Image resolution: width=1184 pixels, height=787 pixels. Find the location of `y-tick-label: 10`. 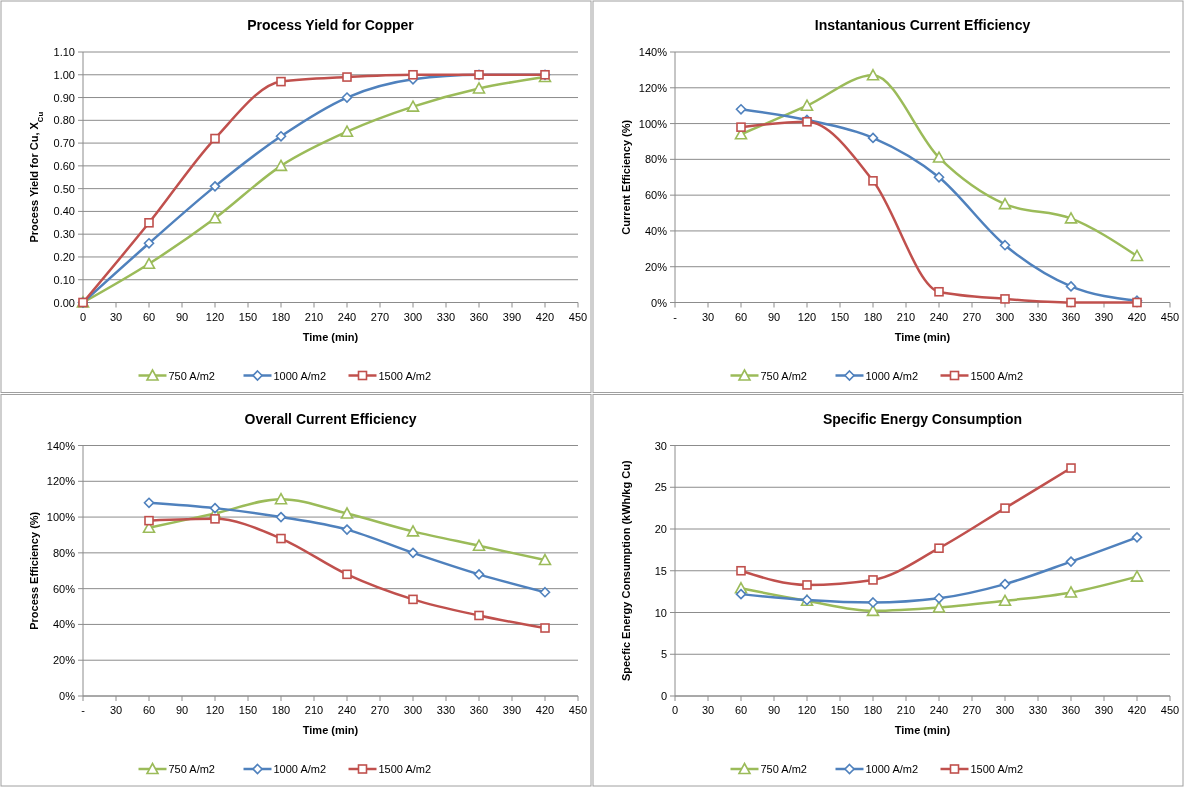

y-tick-label: 10 is located at coordinates (660, 612).